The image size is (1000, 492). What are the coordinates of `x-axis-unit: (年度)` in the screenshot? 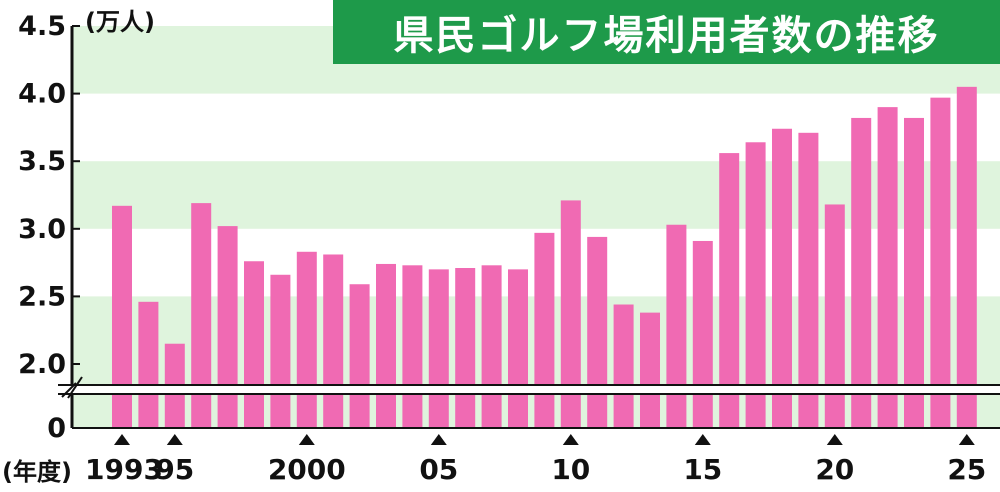 It's located at (37, 472).